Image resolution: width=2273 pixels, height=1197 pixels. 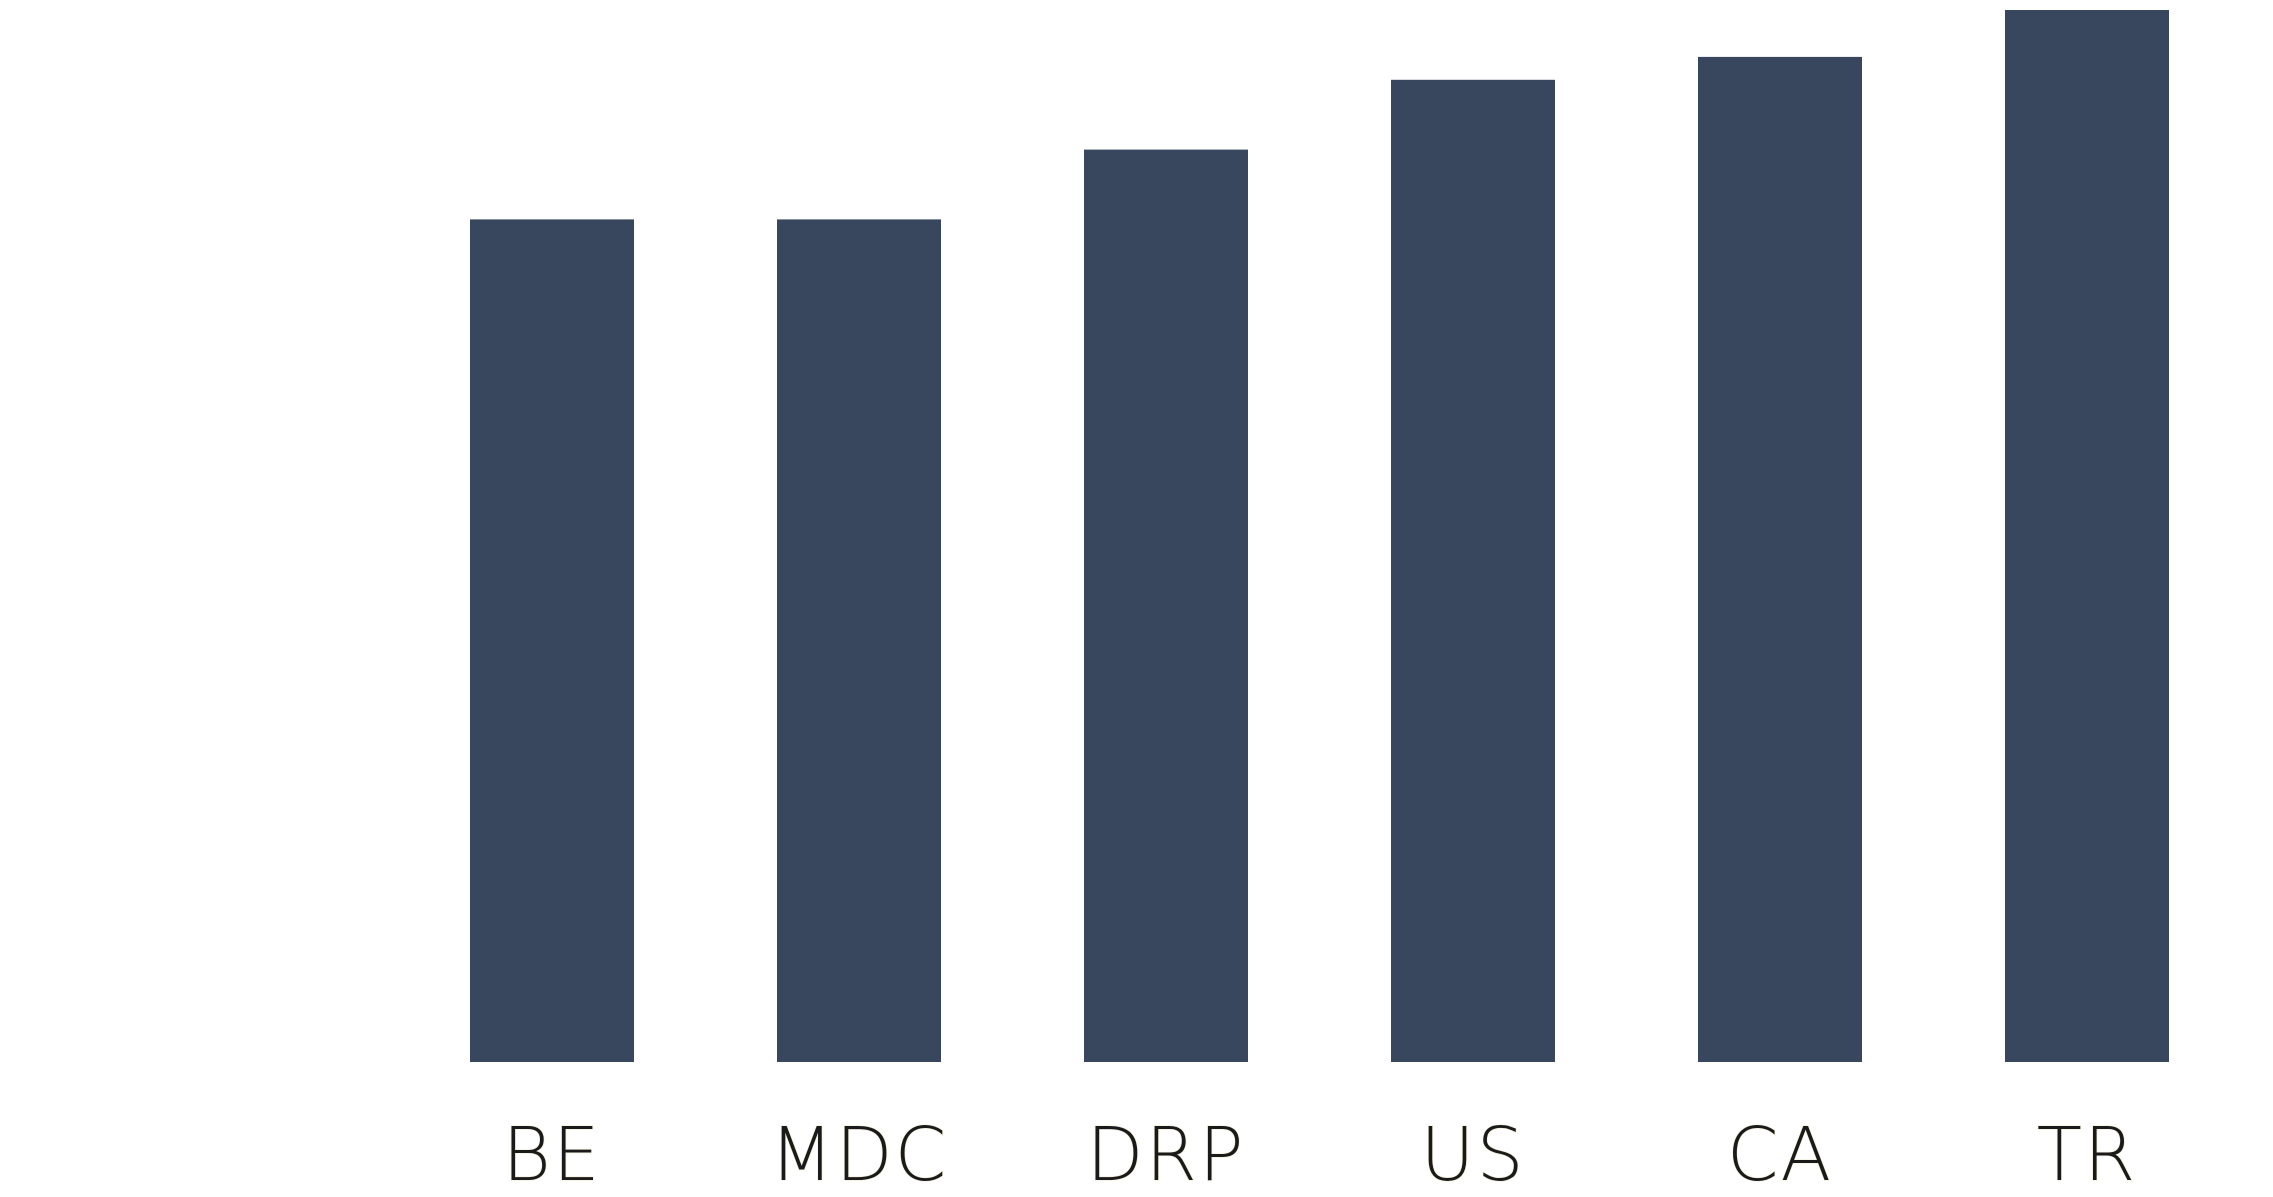 What do you see at coordinates (2087, 536) in the screenshot?
I see `bar-tr` at bounding box center [2087, 536].